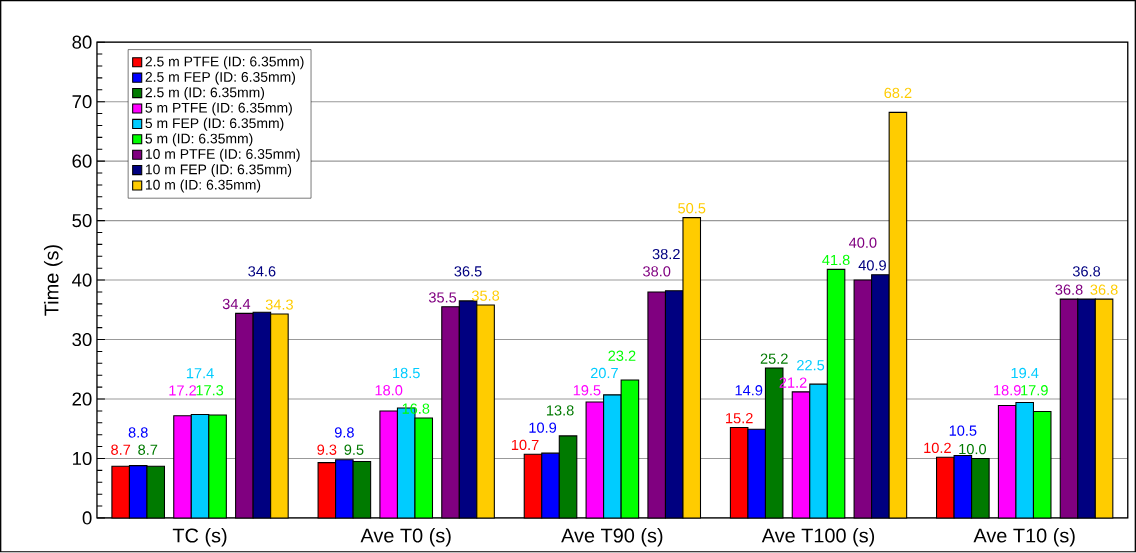 Image resolution: width=1136 pixels, height=553 pixels. Describe the element at coordinates (218, 171) in the screenshot. I see `legend-label: 10 m FEP (ID: 6.35mm)` at that location.